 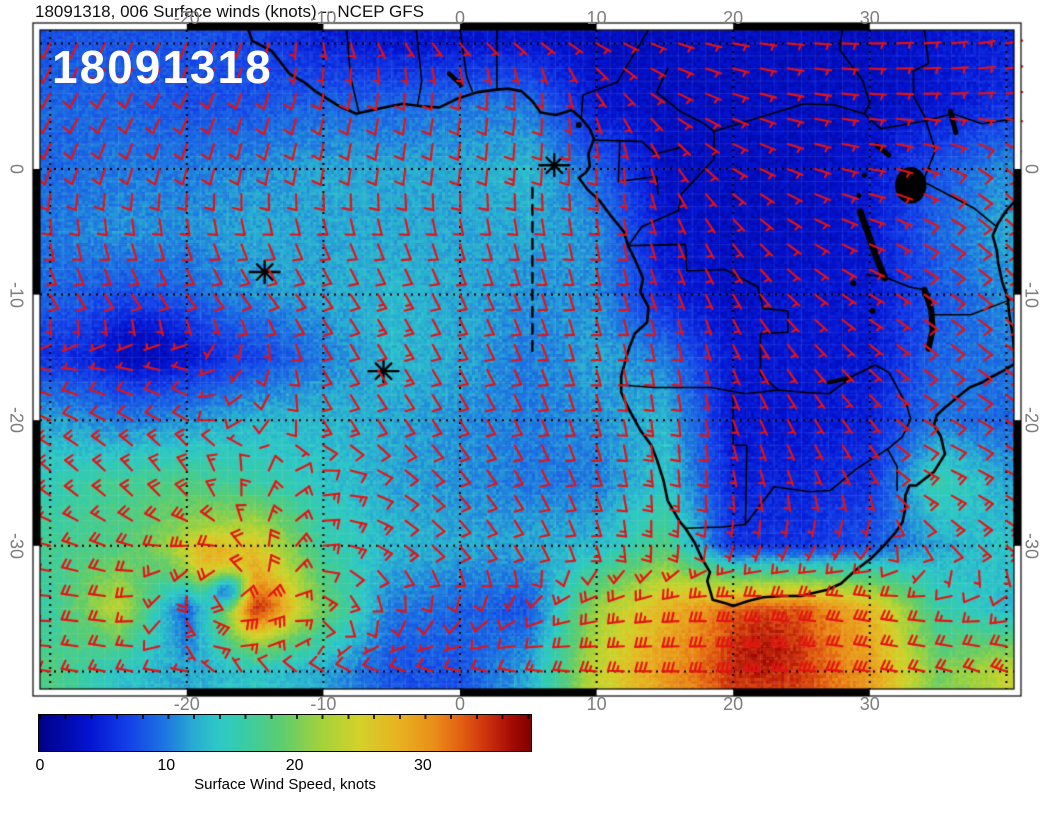 What do you see at coordinates (285, 717) in the screenshot?
I see `colorbar-tick-dots` at bounding box center [285, 717].